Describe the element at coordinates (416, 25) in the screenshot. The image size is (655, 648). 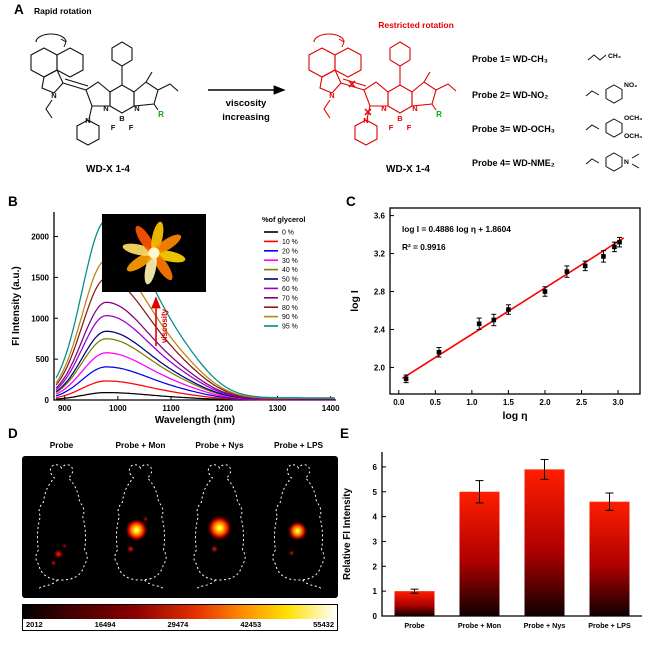
I see `restricted-rotation-label: Restricted rotation` at that location.